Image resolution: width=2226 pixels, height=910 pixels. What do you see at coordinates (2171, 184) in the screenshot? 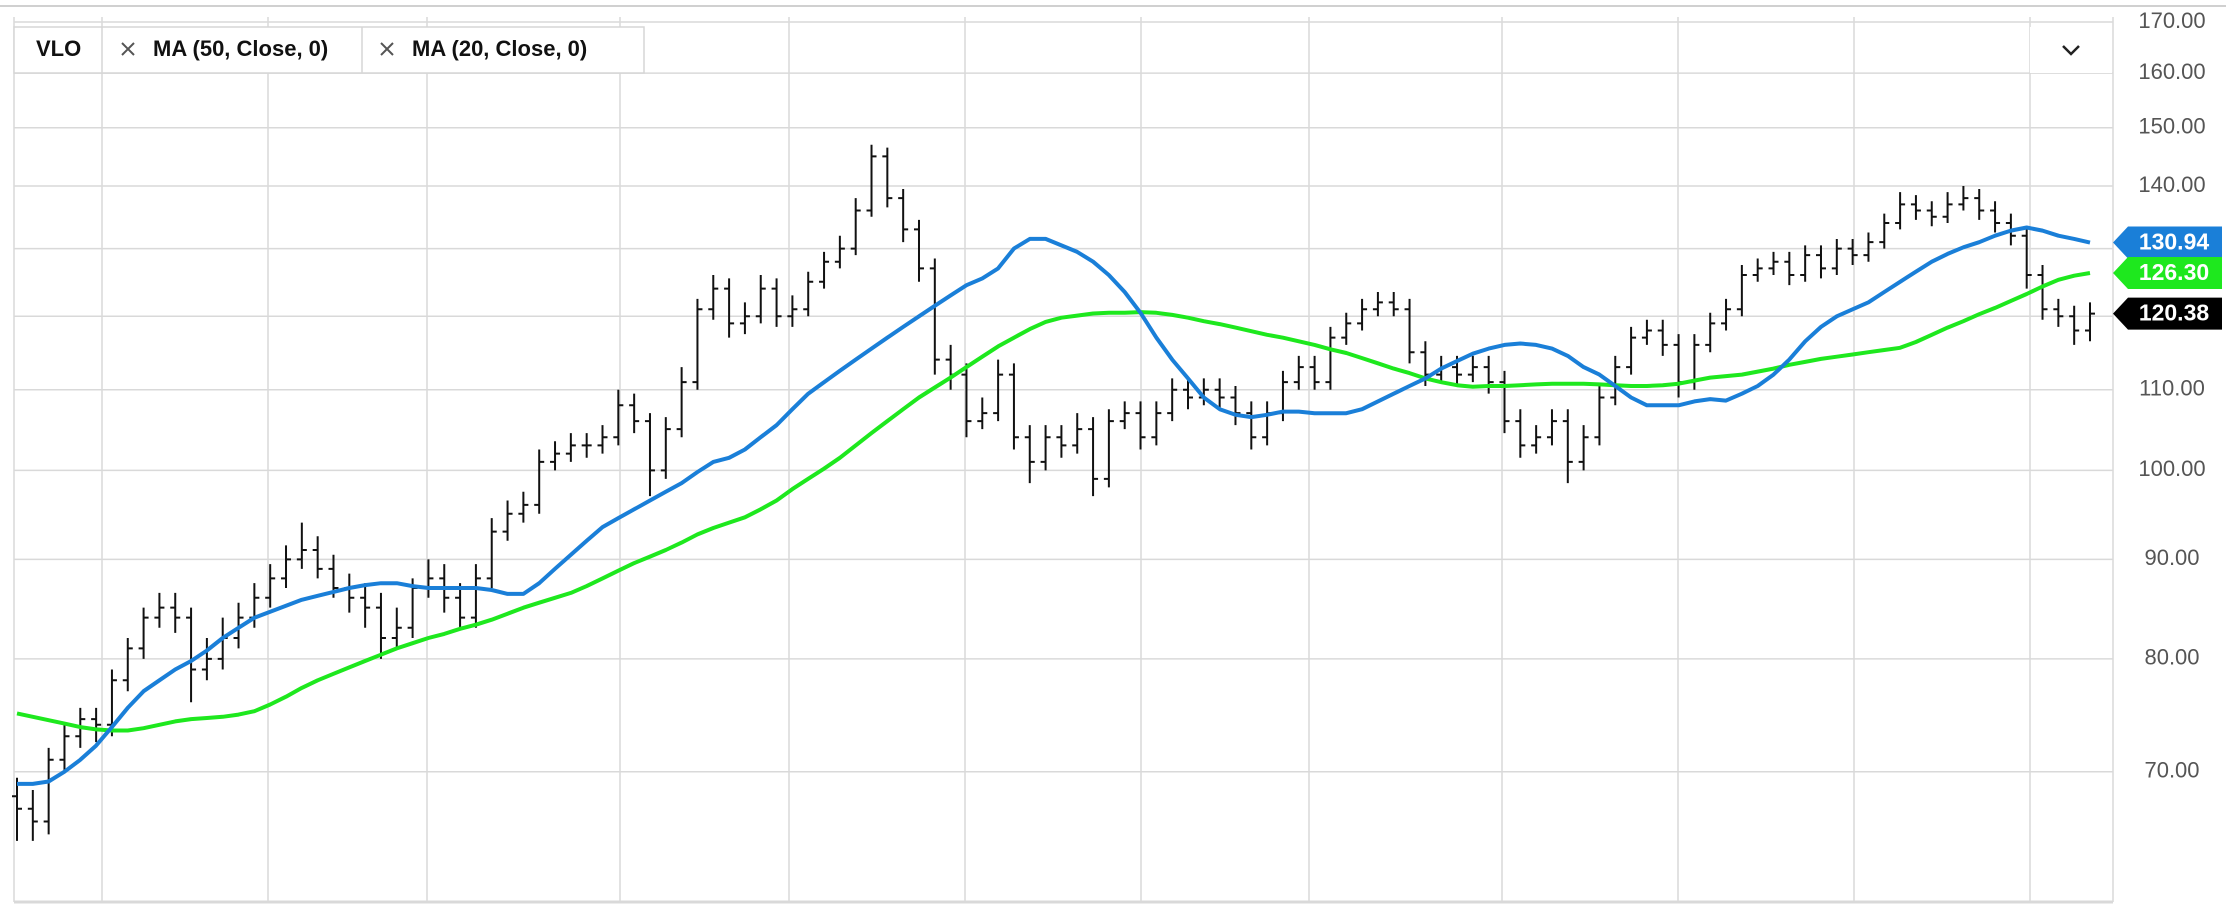
I see `y-tick-label: 140.00` at bounding box center [2171, 184].